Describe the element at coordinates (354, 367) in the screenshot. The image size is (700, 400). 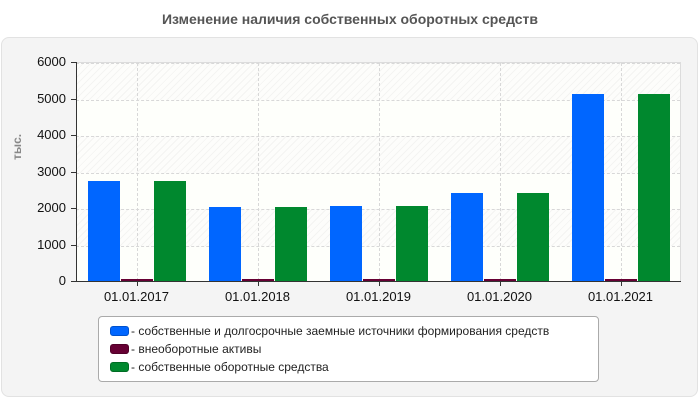
I see `legend-item: - собственные оборотные средства` at that location.